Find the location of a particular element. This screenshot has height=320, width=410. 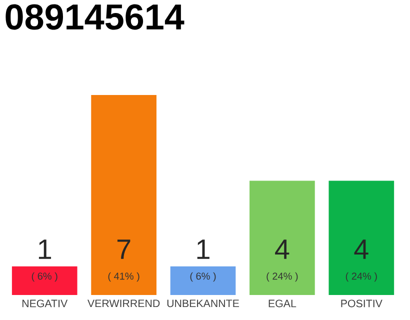

chart-title: 089145614 is located at coordinates (95, 17).